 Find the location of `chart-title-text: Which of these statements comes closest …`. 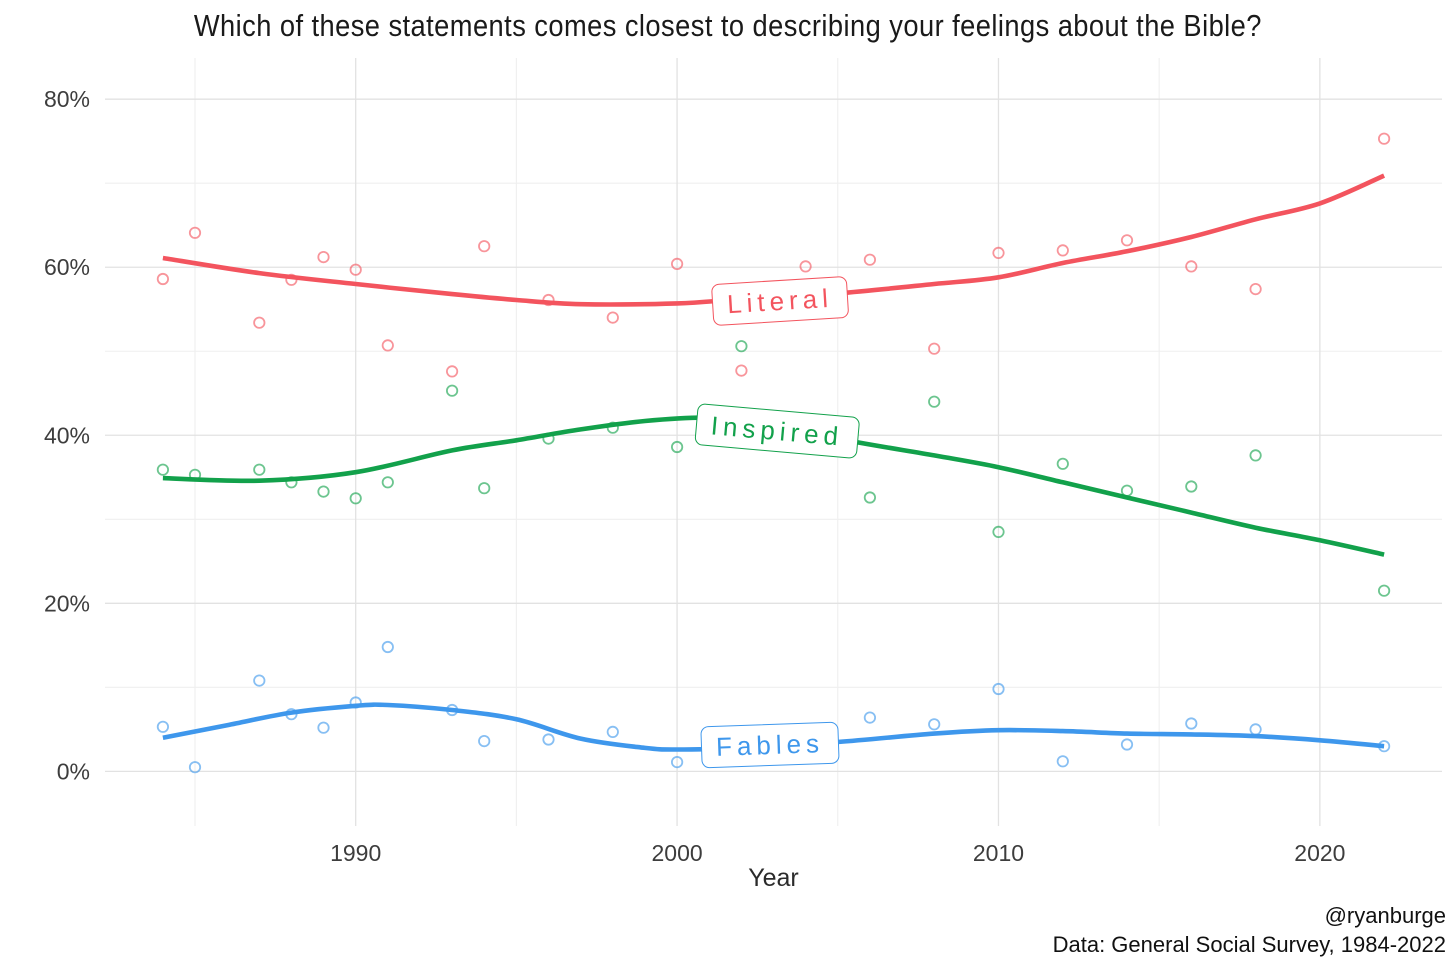

chart-title-text: Which of these statements comes closest … is located at coordinates (728, 25).